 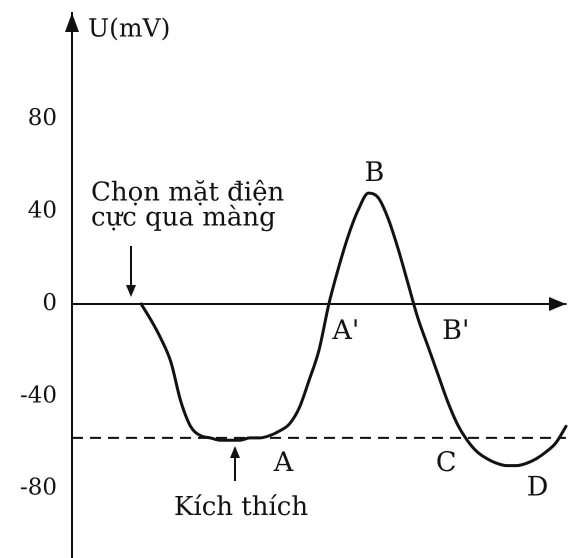 I want to click on y-tick-label: 0, so click(x=49, y=303).